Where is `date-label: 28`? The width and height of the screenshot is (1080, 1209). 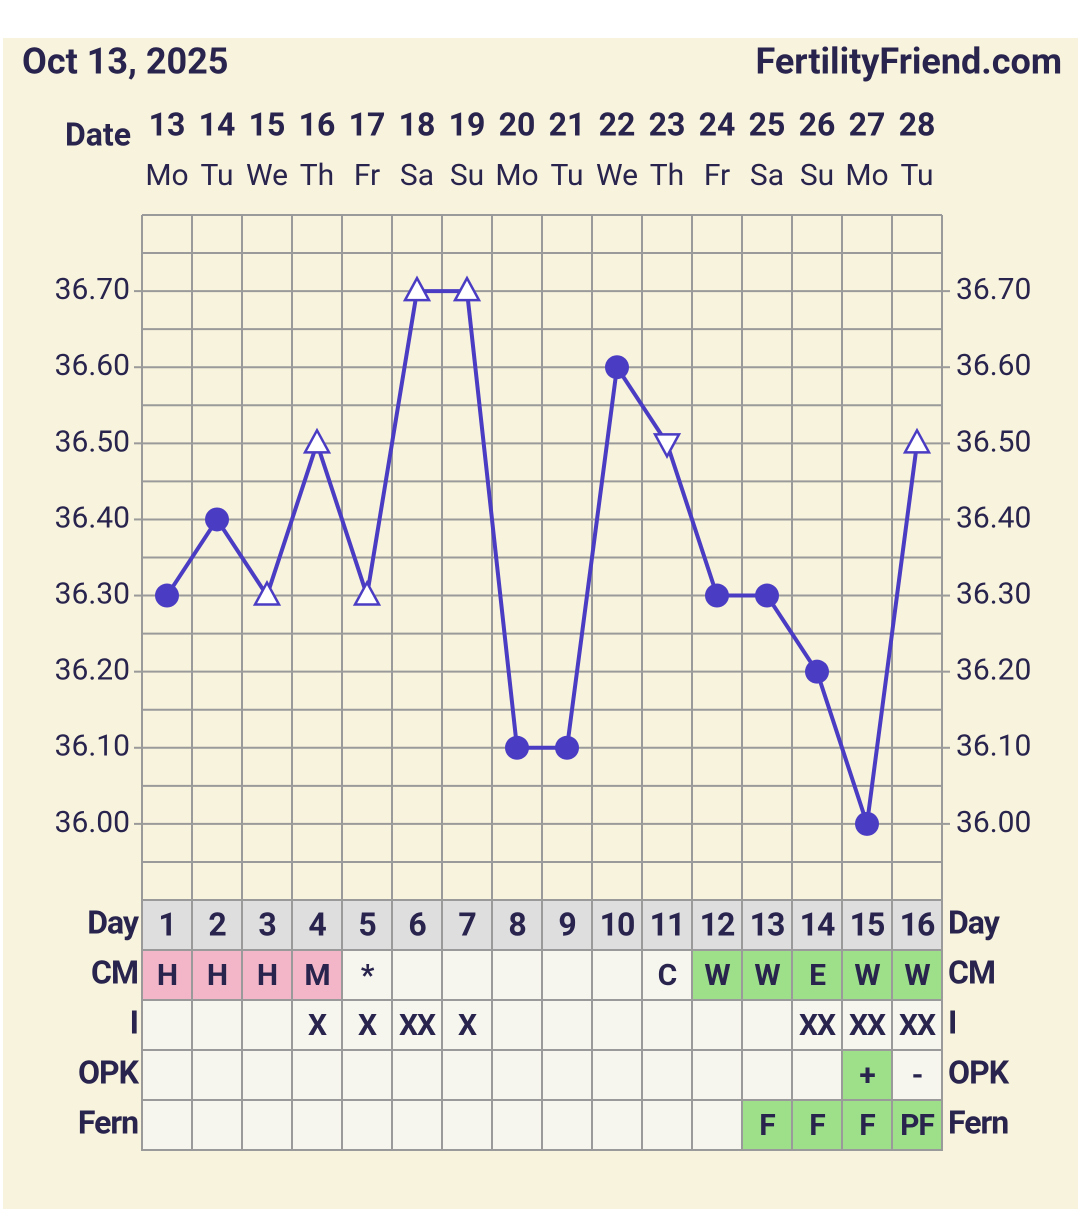 date-label: 28 is located at coordinates (917, 124).